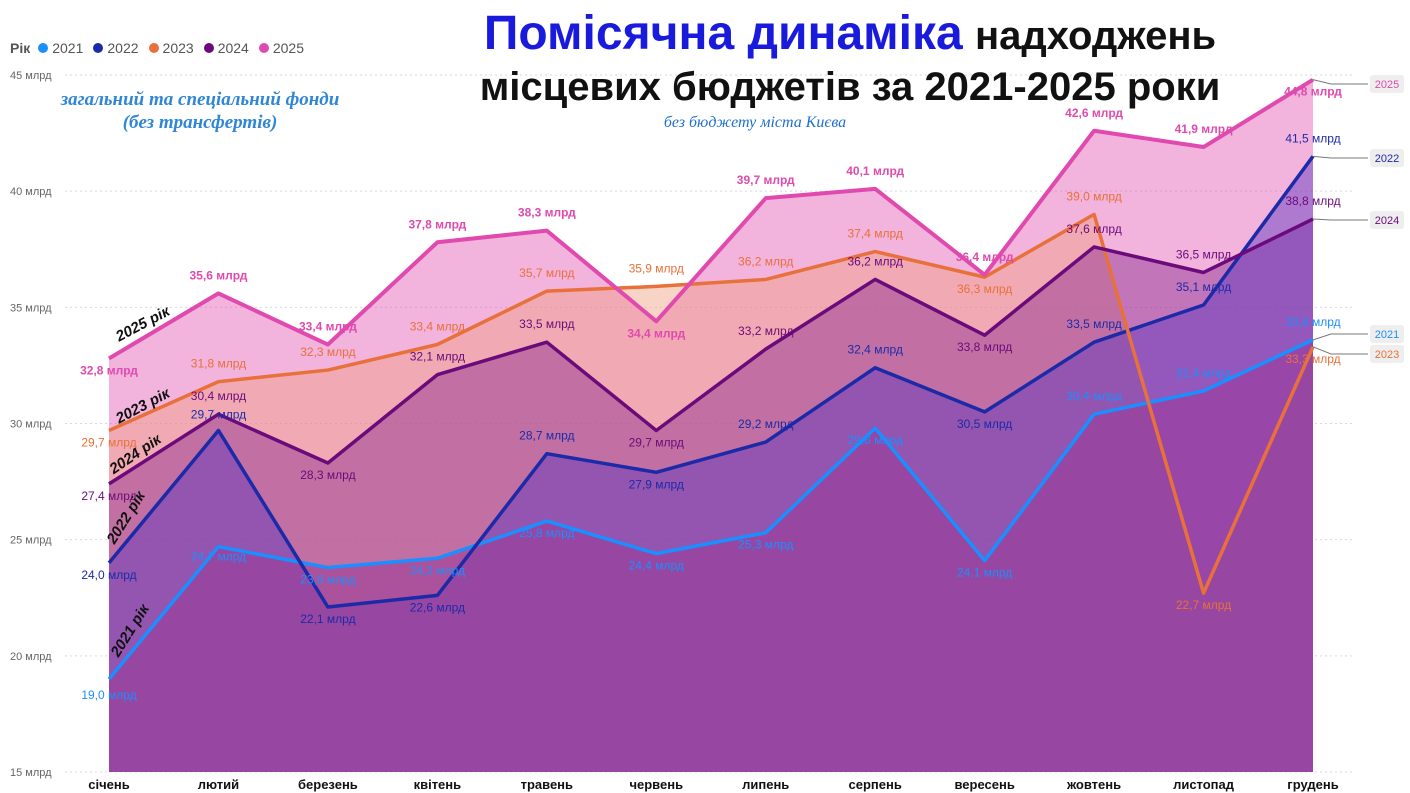  Describe the element at coordinates (656, 566) in the screenshot. I see `data-label: 24,4 млрд` at that location.